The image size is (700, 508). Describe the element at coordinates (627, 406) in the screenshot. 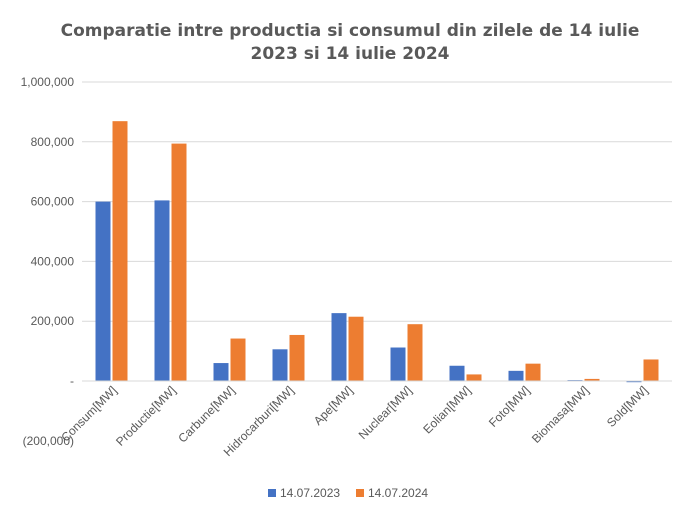

I see `x-tick-label: Sold[MW]` at that location.